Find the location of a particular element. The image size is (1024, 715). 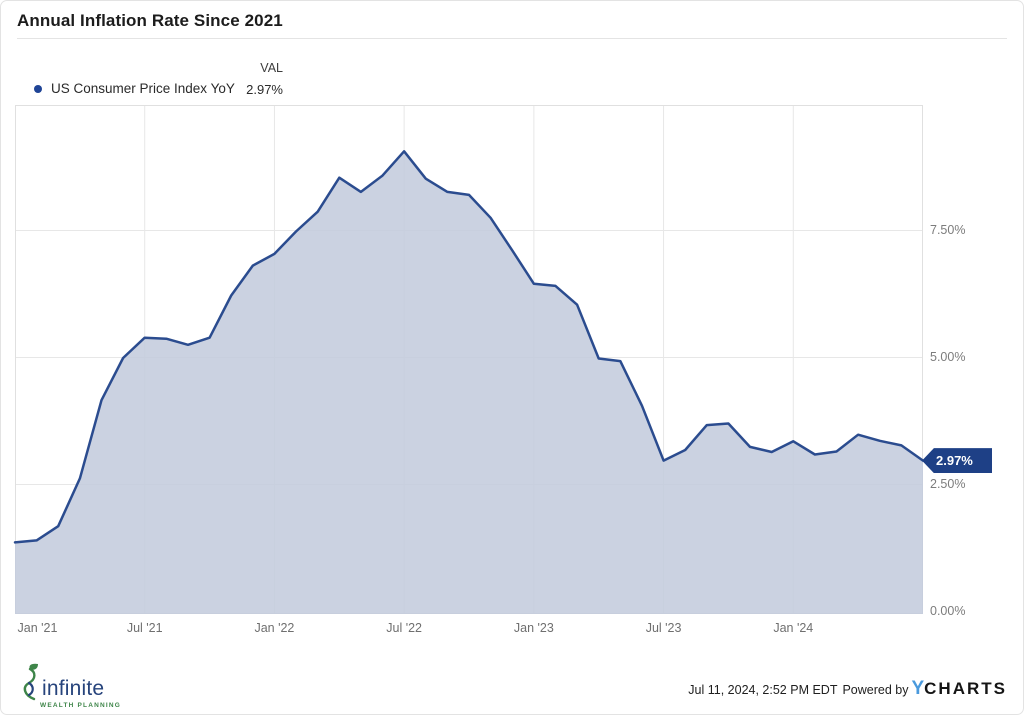

x-axis-tick-label: Jul '21 is located at coordinates (144, 628).